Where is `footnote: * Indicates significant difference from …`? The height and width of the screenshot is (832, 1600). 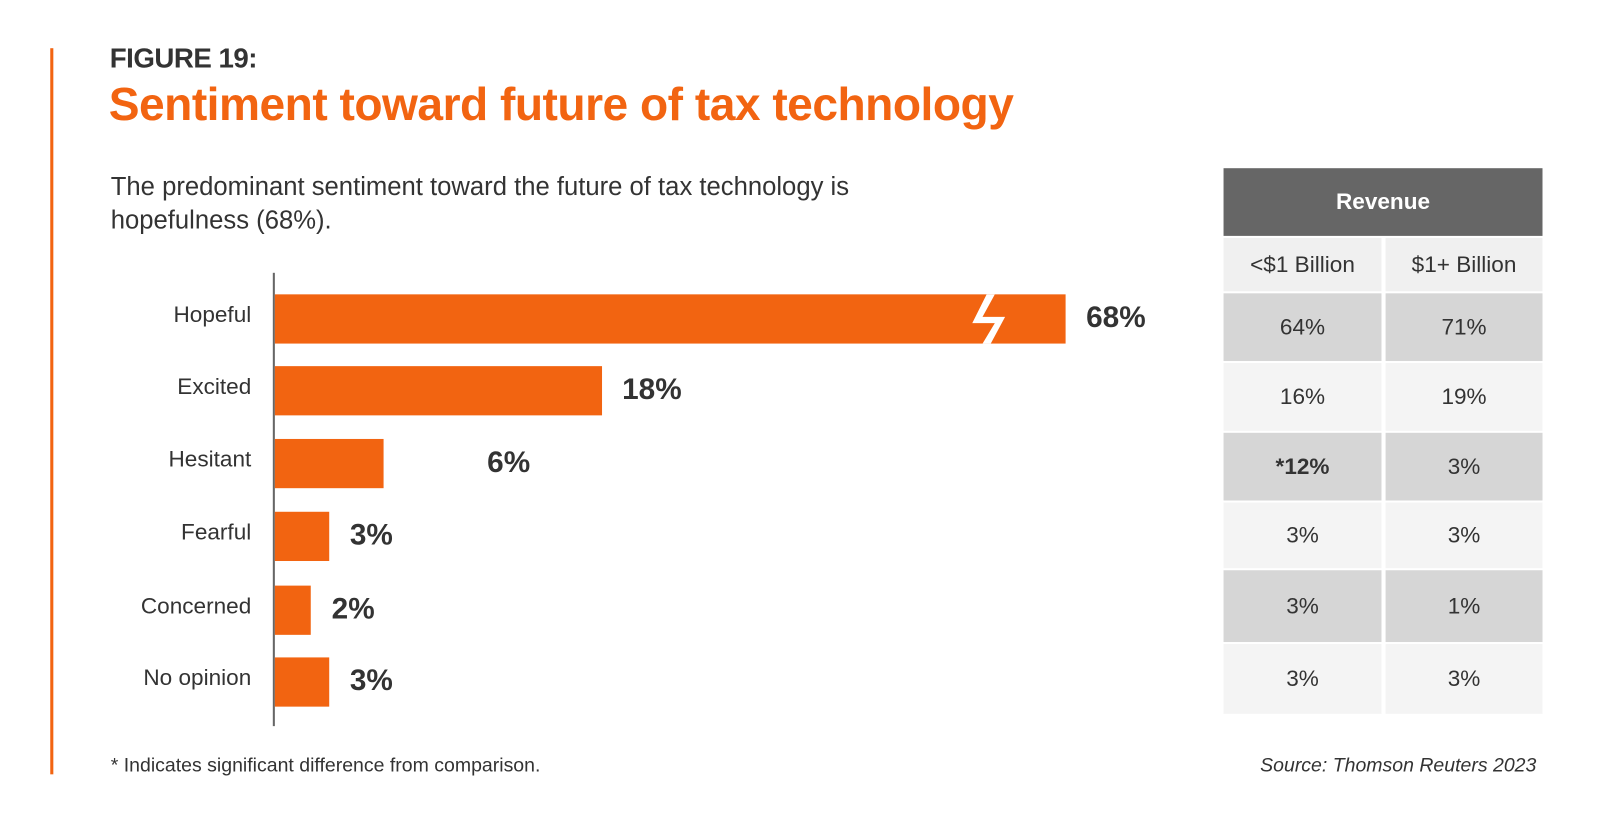
footnote: * Indicates significant difference from … is located at coordinates (325, 765).